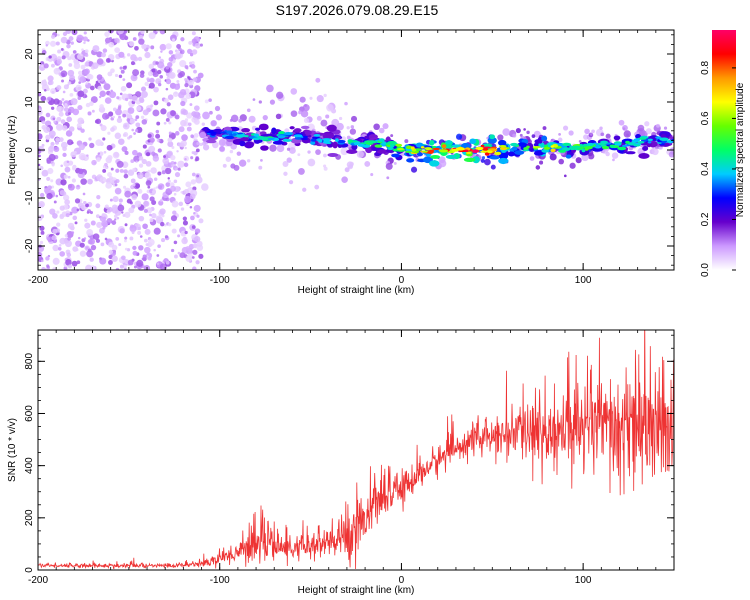 The image size is (750, 600). I want to click on x-tick-label: 0, so click(402, 280).